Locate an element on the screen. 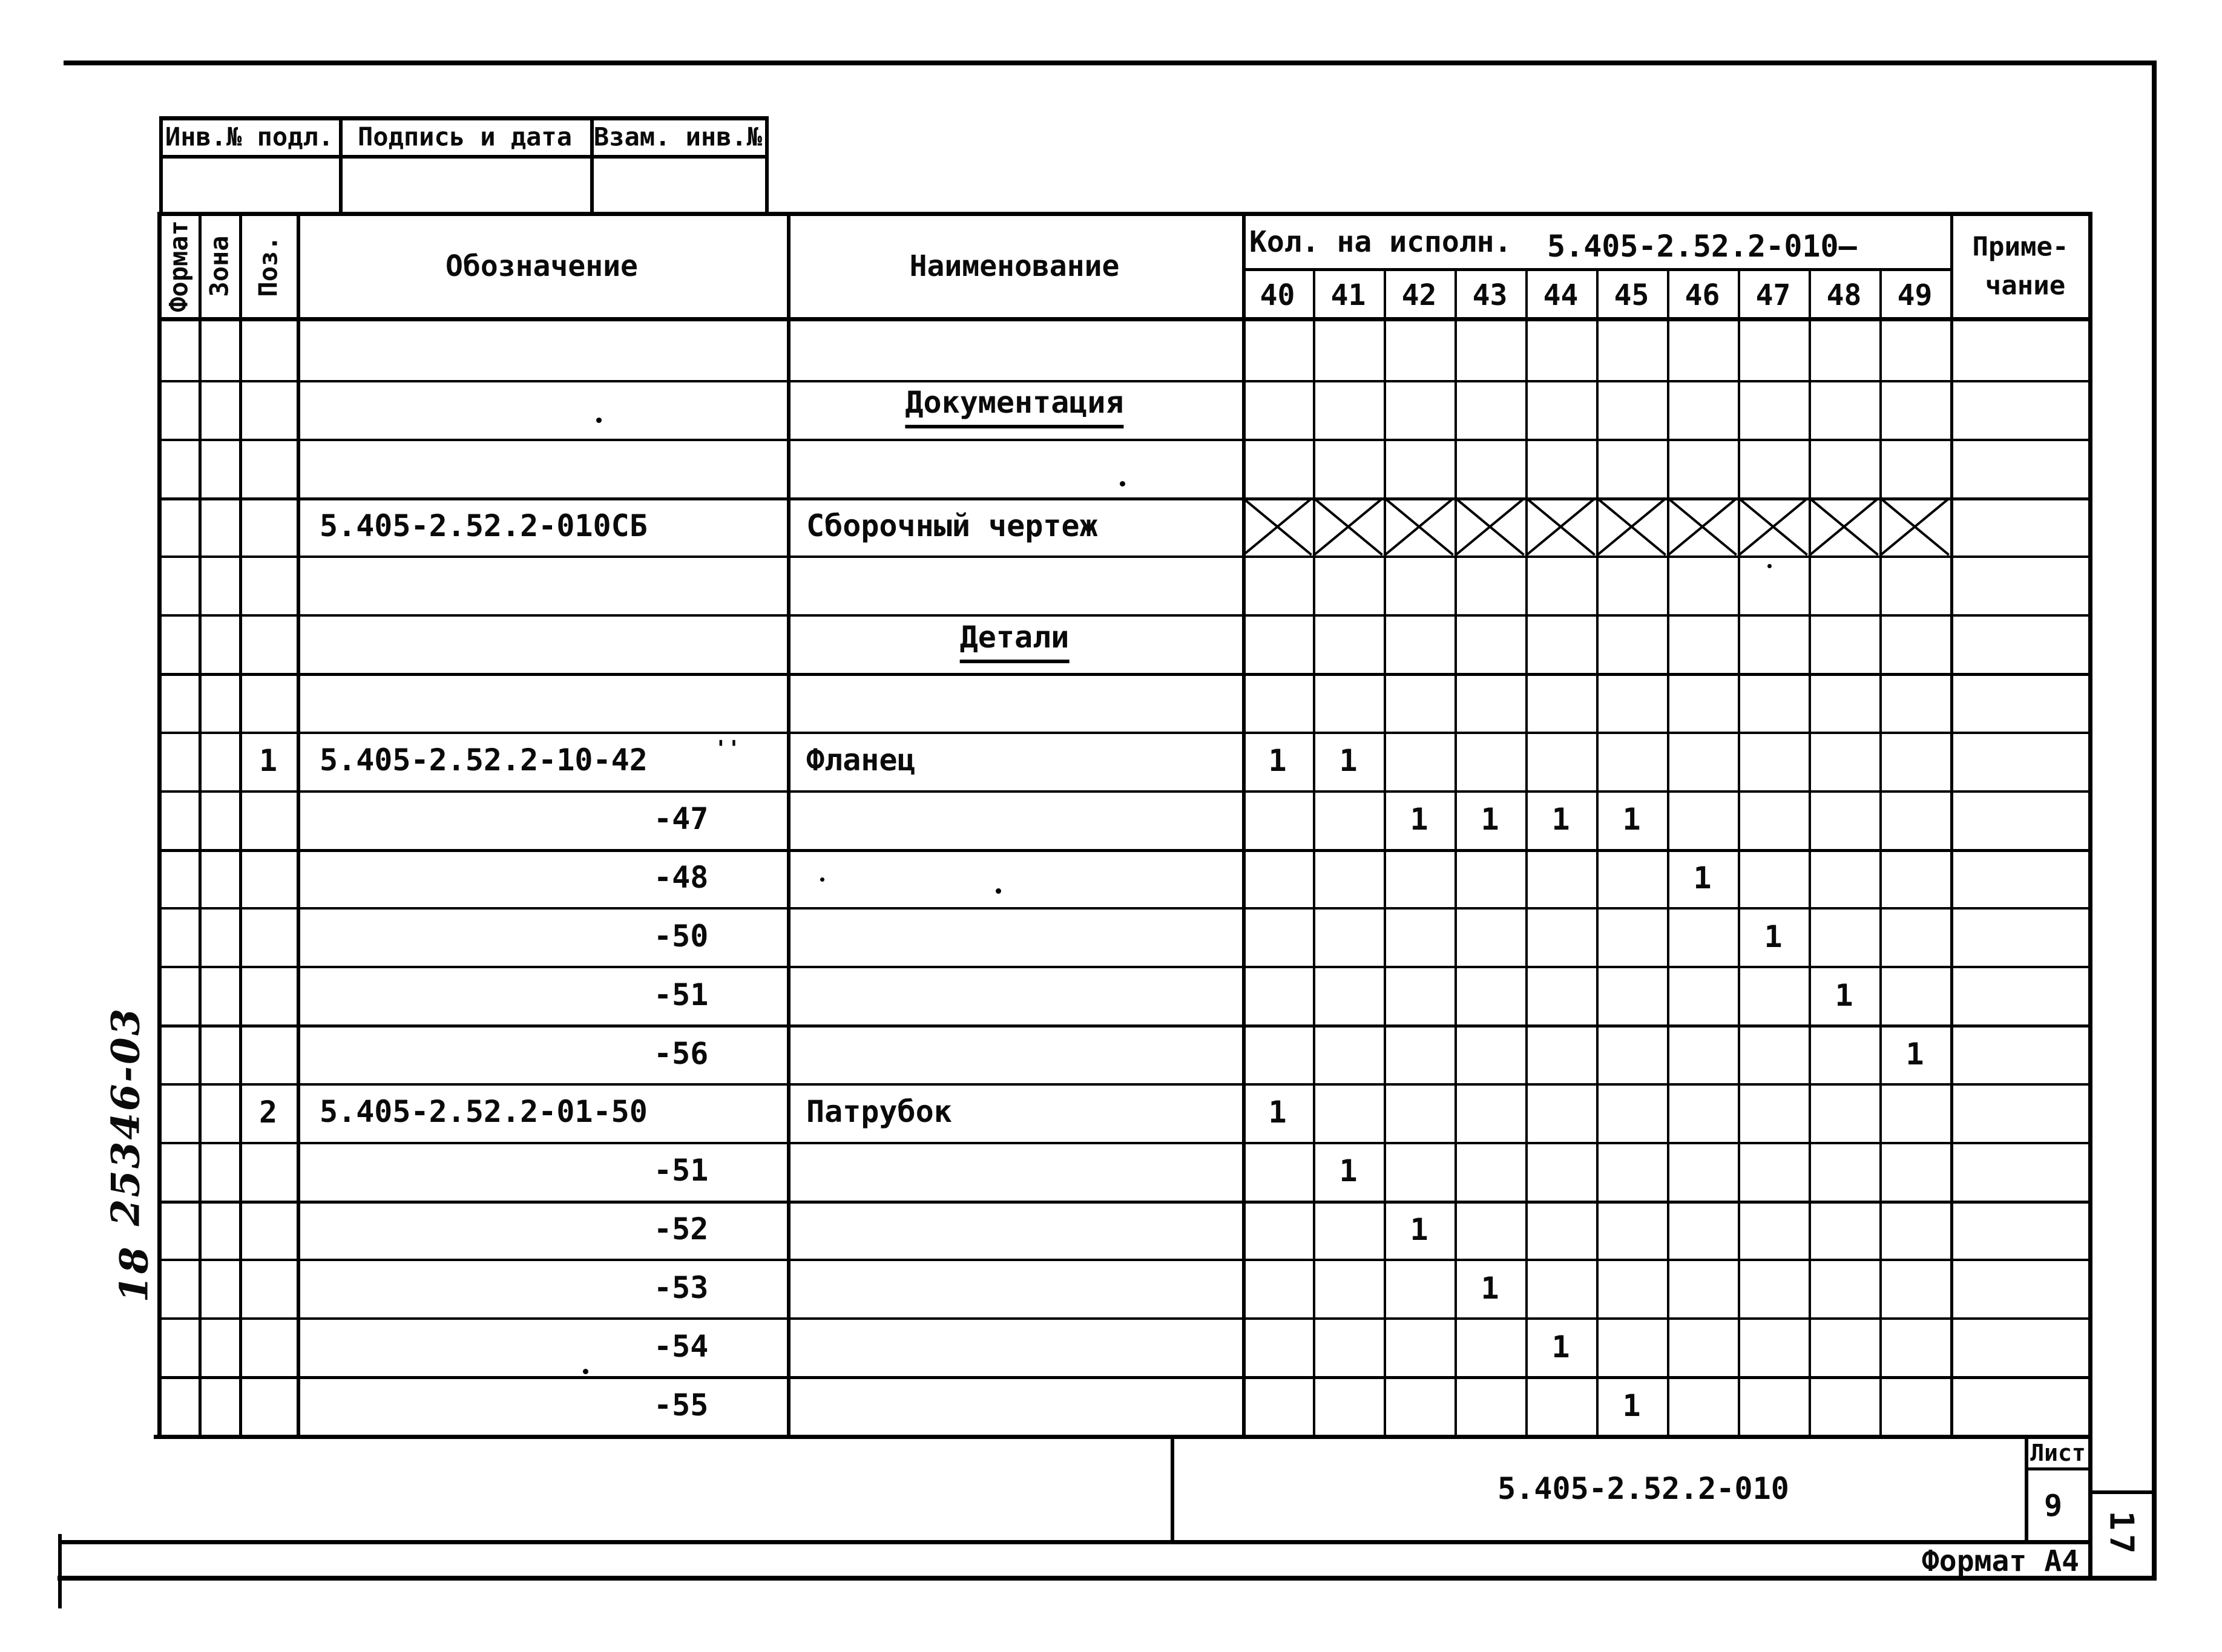  note-column-header-line1: Приме- is located at coordinates (2020, 247).